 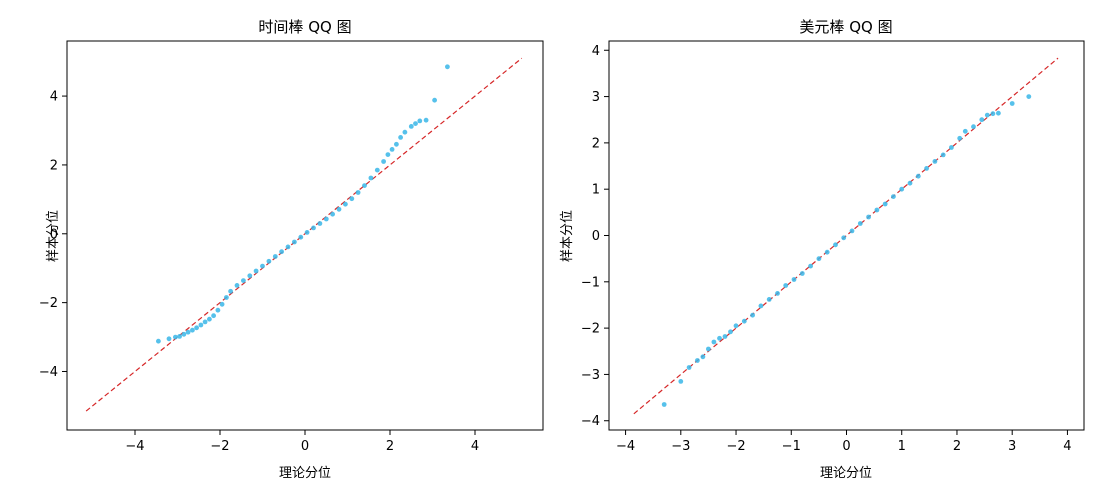 What do you see at coordinates (134, 446) in the screenshot?
I see `x-tick-label: −4` at bounding box center [134, 446].